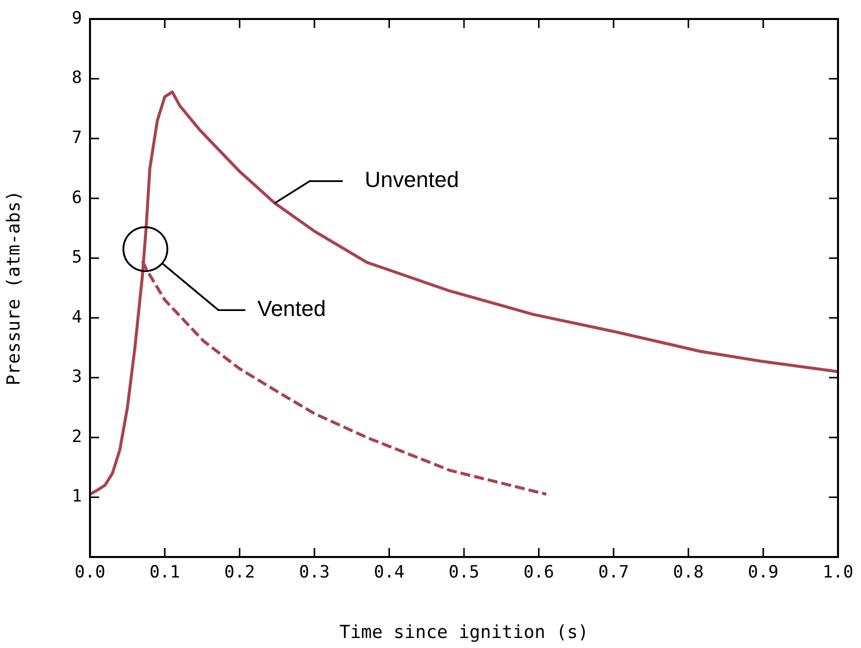  What do you see at coordinates (464, 572) in the screenshot?
I see `x-tick-label: 0.5` at bounding box center [464, 572].